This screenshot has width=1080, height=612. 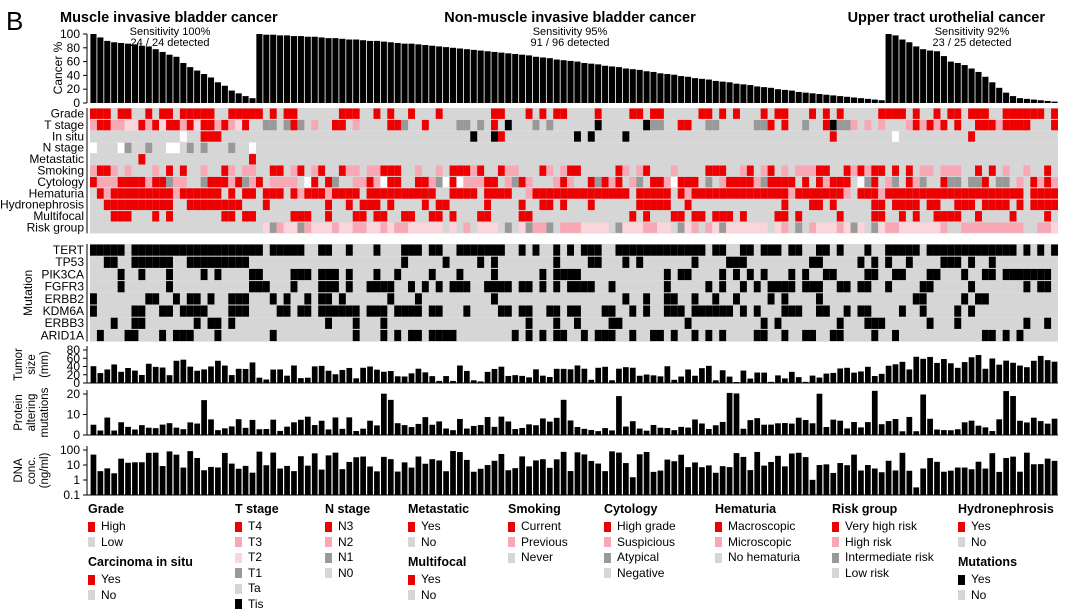 What do you see at coordinates (538, 527) in the screenshot?
I see `legend-item: Current` at bounding box center [538, 527].